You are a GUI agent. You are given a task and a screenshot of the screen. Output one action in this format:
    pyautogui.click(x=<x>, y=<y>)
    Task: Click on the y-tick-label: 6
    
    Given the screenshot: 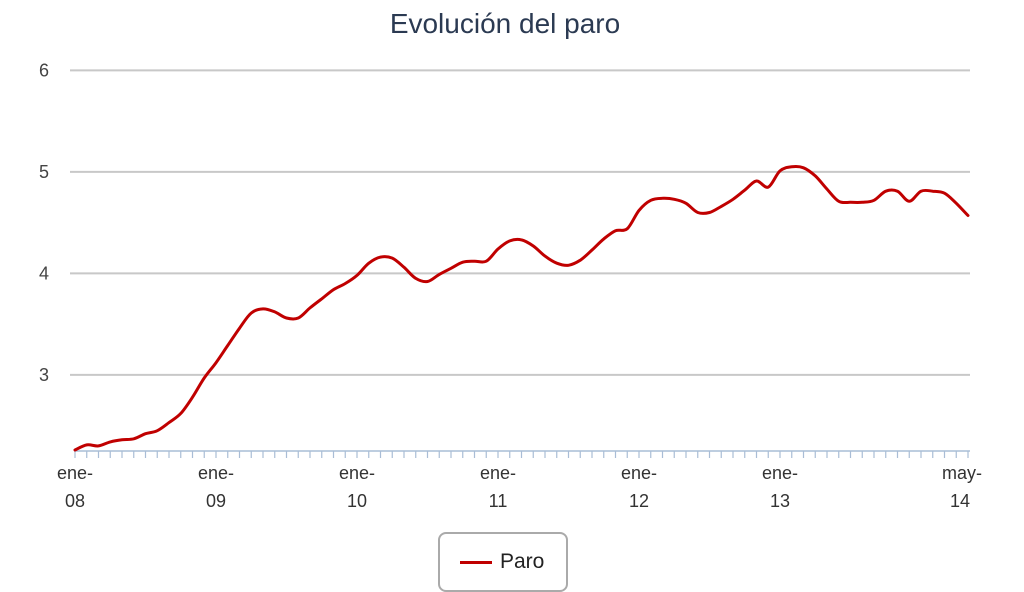 What is the action you would take?
    pyautogui.click(x=44, y=70)
    